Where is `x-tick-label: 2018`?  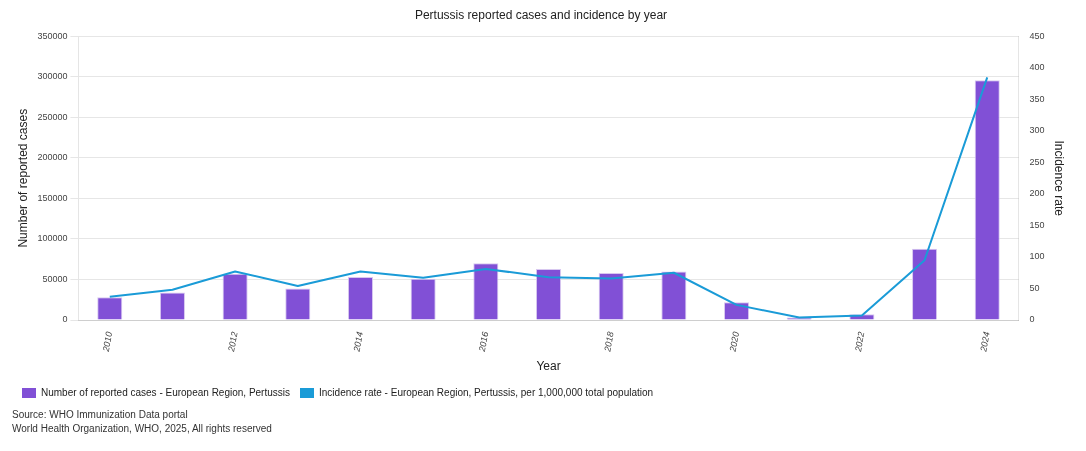 x-tick-label: 2018 is located at coordinates (609, 342).